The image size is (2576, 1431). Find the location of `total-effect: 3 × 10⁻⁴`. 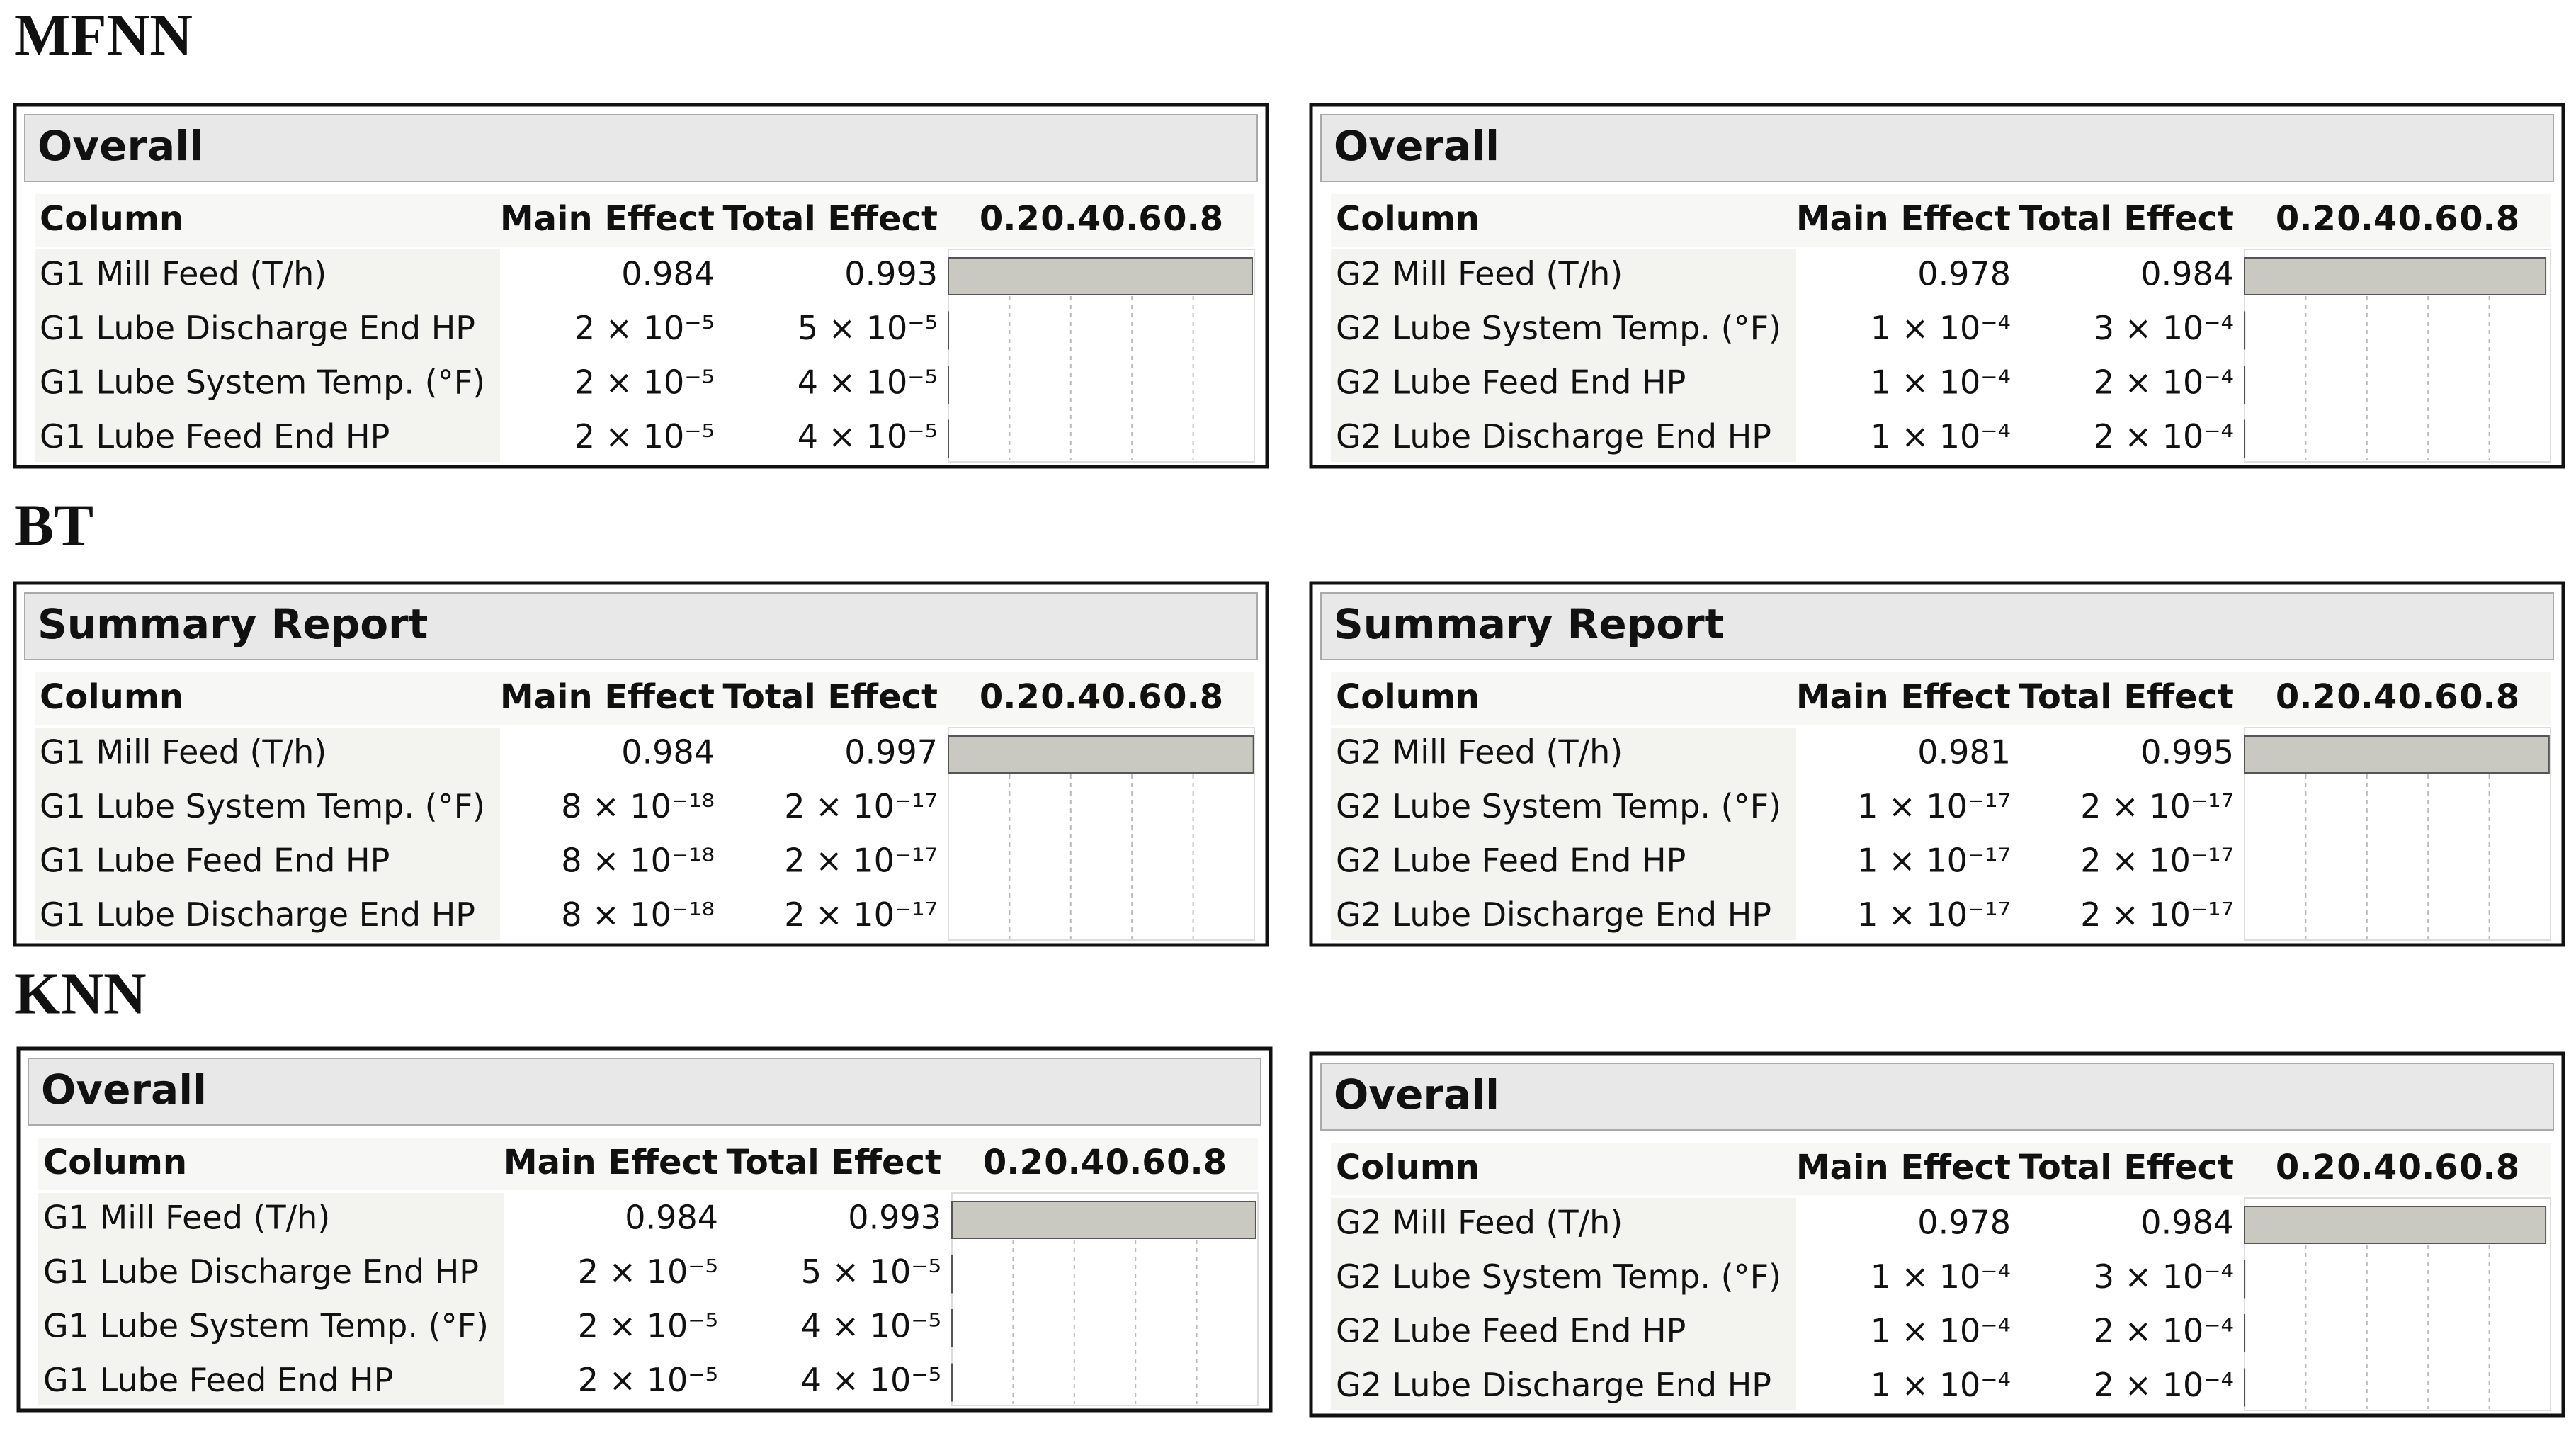

total-effect: 3 × 10⁻⁴ is located at coordinates (2164, 328).